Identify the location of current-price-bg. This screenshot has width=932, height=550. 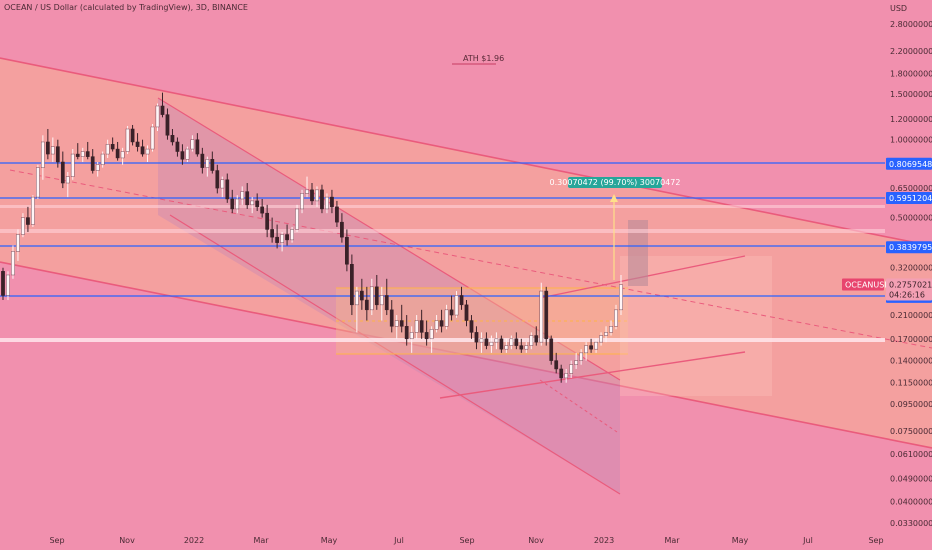
(909, 289).